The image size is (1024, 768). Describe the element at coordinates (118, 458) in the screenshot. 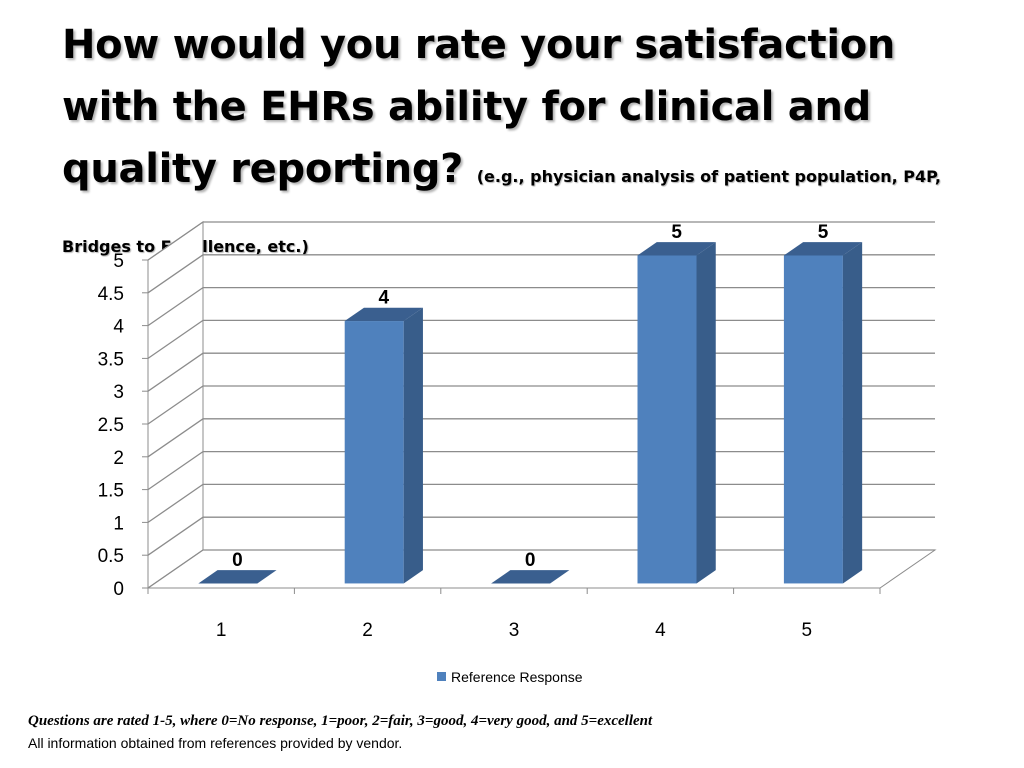

I see `y-tick-label: 2` at that location.